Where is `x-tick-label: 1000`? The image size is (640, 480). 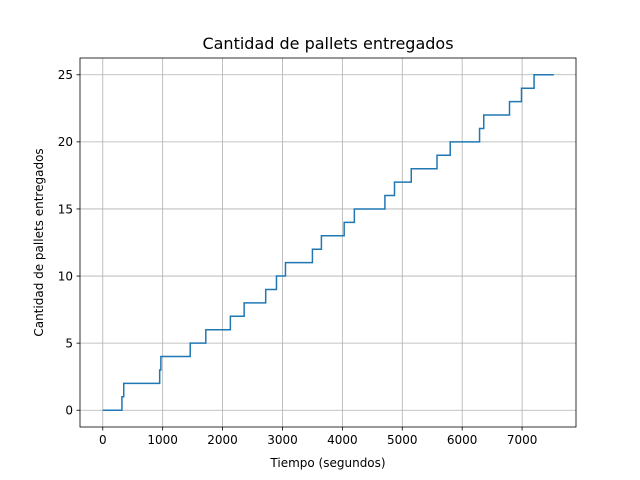 x-tick-label: 1000 is located at coordinates (162, 440).